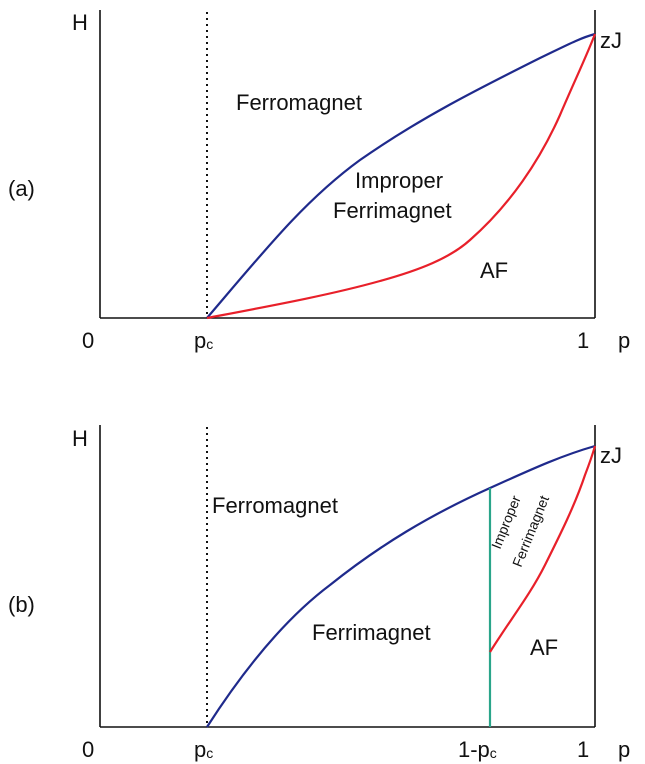 Image resolution: width=645 pixels, height=764 pixels. I want to click on panel-b-pc-main: p, so click(200, 749).